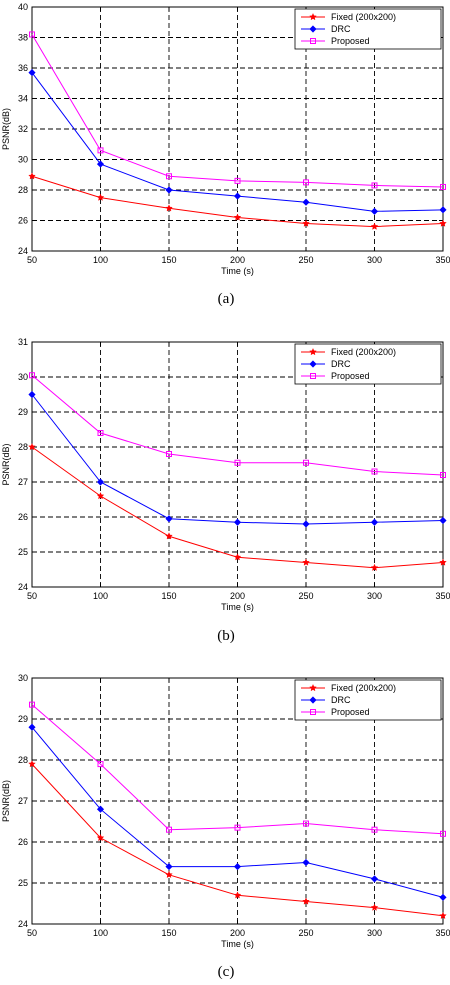 The height and width of the screenshot is (985, 450). I want to click on chart-b-y-tick-label-6: 30, so click(23, 377).